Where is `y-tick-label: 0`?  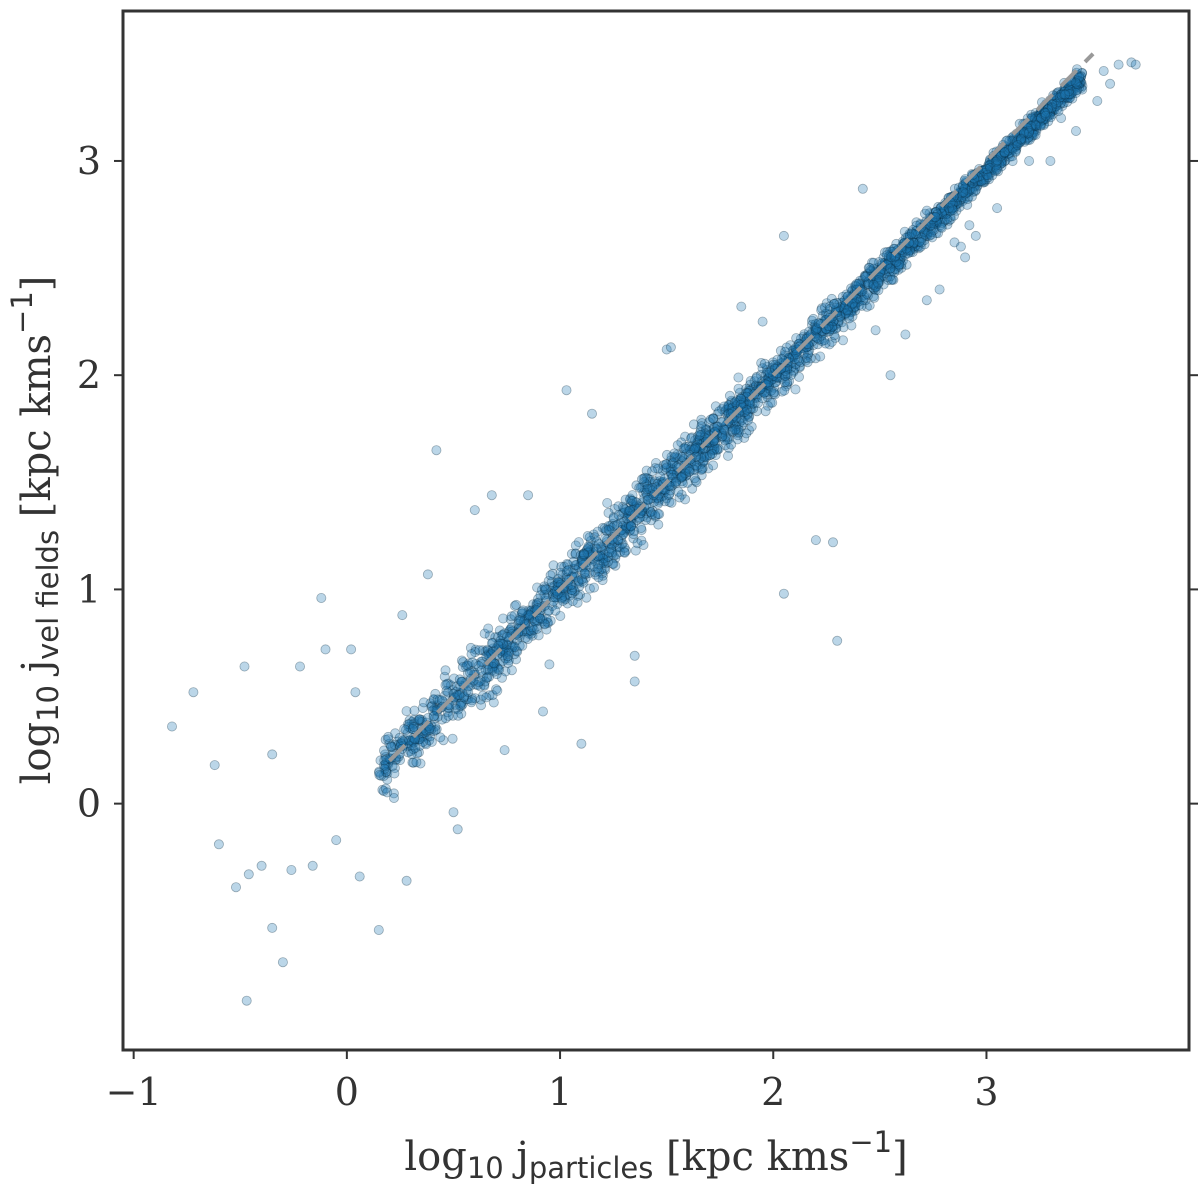
y-tick-label: 0 is located at coordinates (89, 804).